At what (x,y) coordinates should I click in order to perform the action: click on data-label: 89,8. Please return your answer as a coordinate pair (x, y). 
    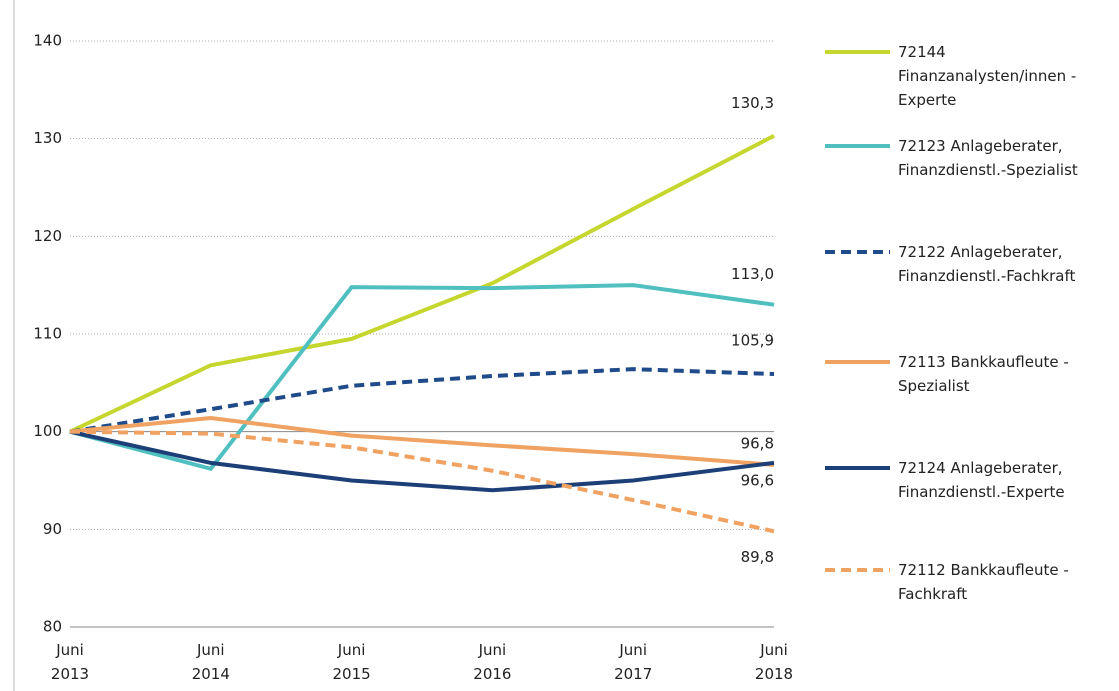
    Looking at the image, I should click on (757, 557).